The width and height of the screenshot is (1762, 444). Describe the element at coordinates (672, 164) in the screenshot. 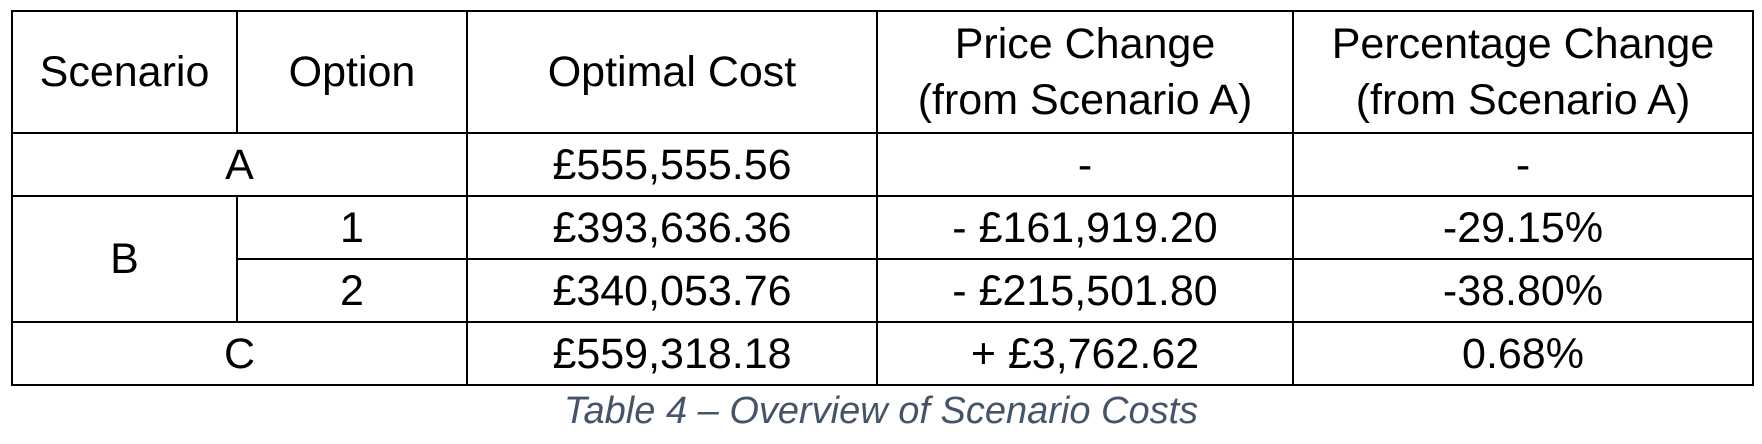

I see `cell-optimal-cost: £555,555.56` at that location.